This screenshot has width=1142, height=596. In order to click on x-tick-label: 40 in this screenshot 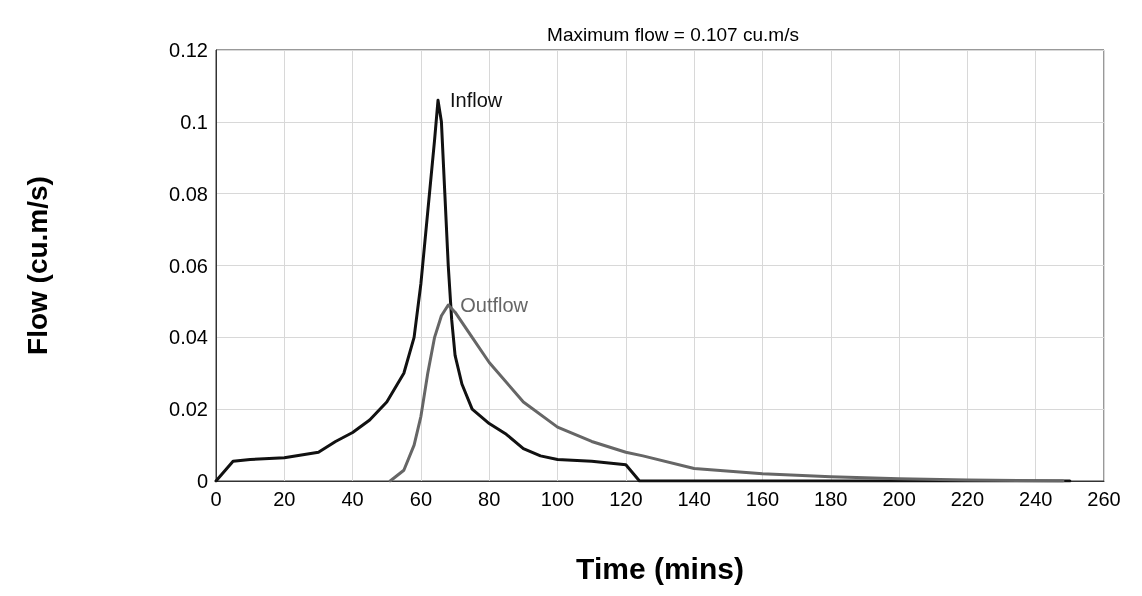, I will do `click(352, 499)`.